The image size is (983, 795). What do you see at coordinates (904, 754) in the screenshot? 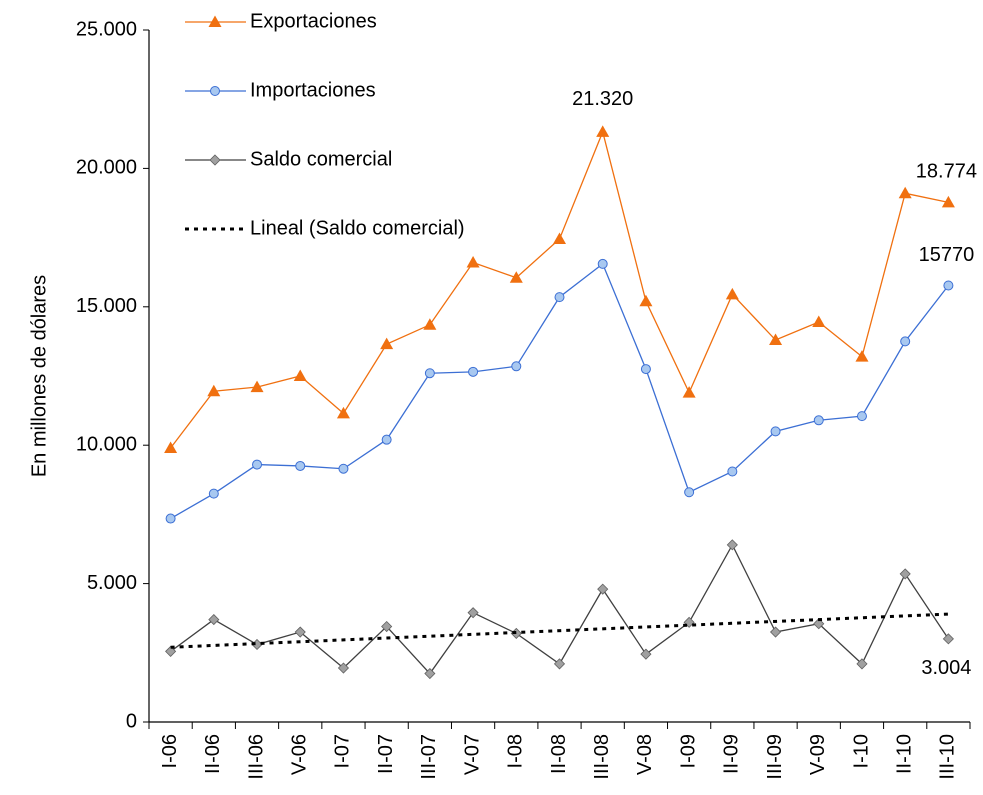
I see `x-tick-label: II-10` at bounding box center [904, 754].